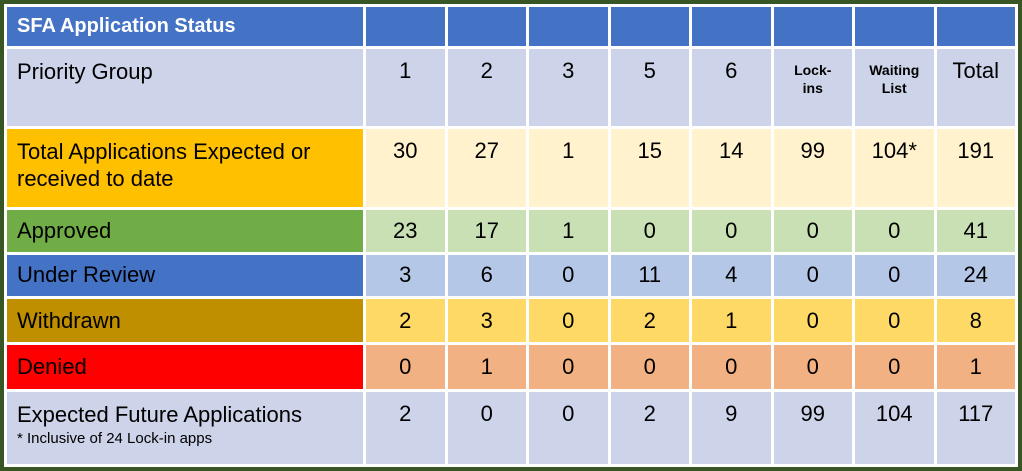 The width and height of the screenshot is (1022, 471). What do you see at coordinates (185, 320) in the screenshot?
I see `row-label-withdrawn: Withdrawn` at bounding box center [185, 320].